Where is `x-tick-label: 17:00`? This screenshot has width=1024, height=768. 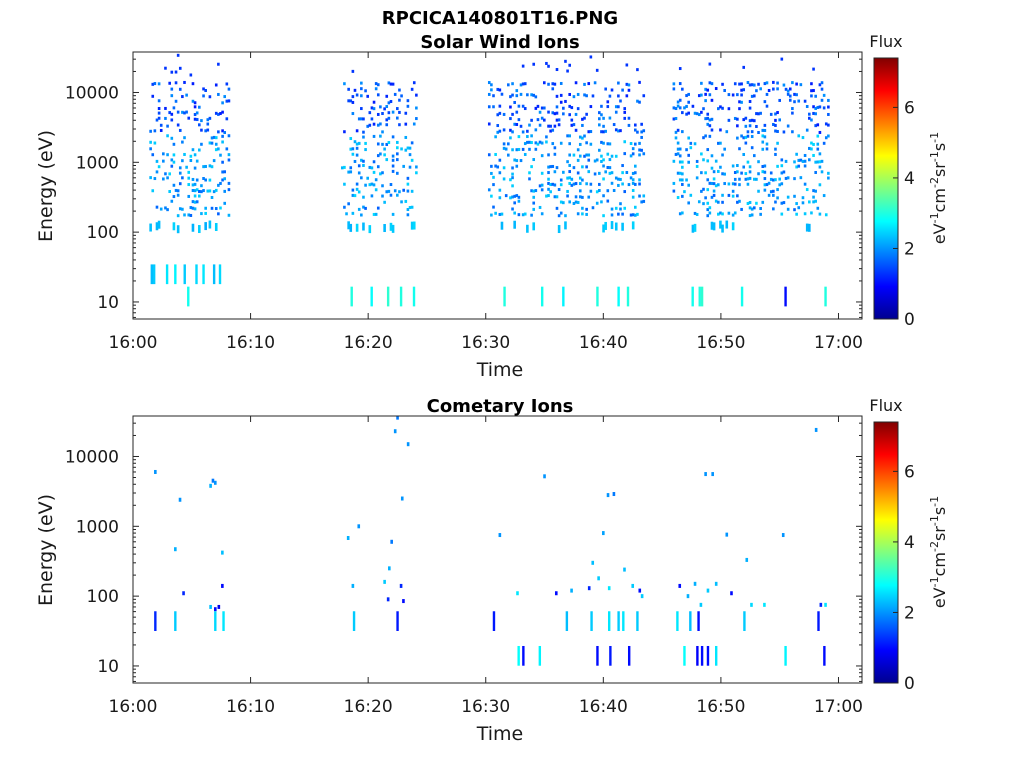 x-tick-label: 17:00 is located at coordinates (838, 707).